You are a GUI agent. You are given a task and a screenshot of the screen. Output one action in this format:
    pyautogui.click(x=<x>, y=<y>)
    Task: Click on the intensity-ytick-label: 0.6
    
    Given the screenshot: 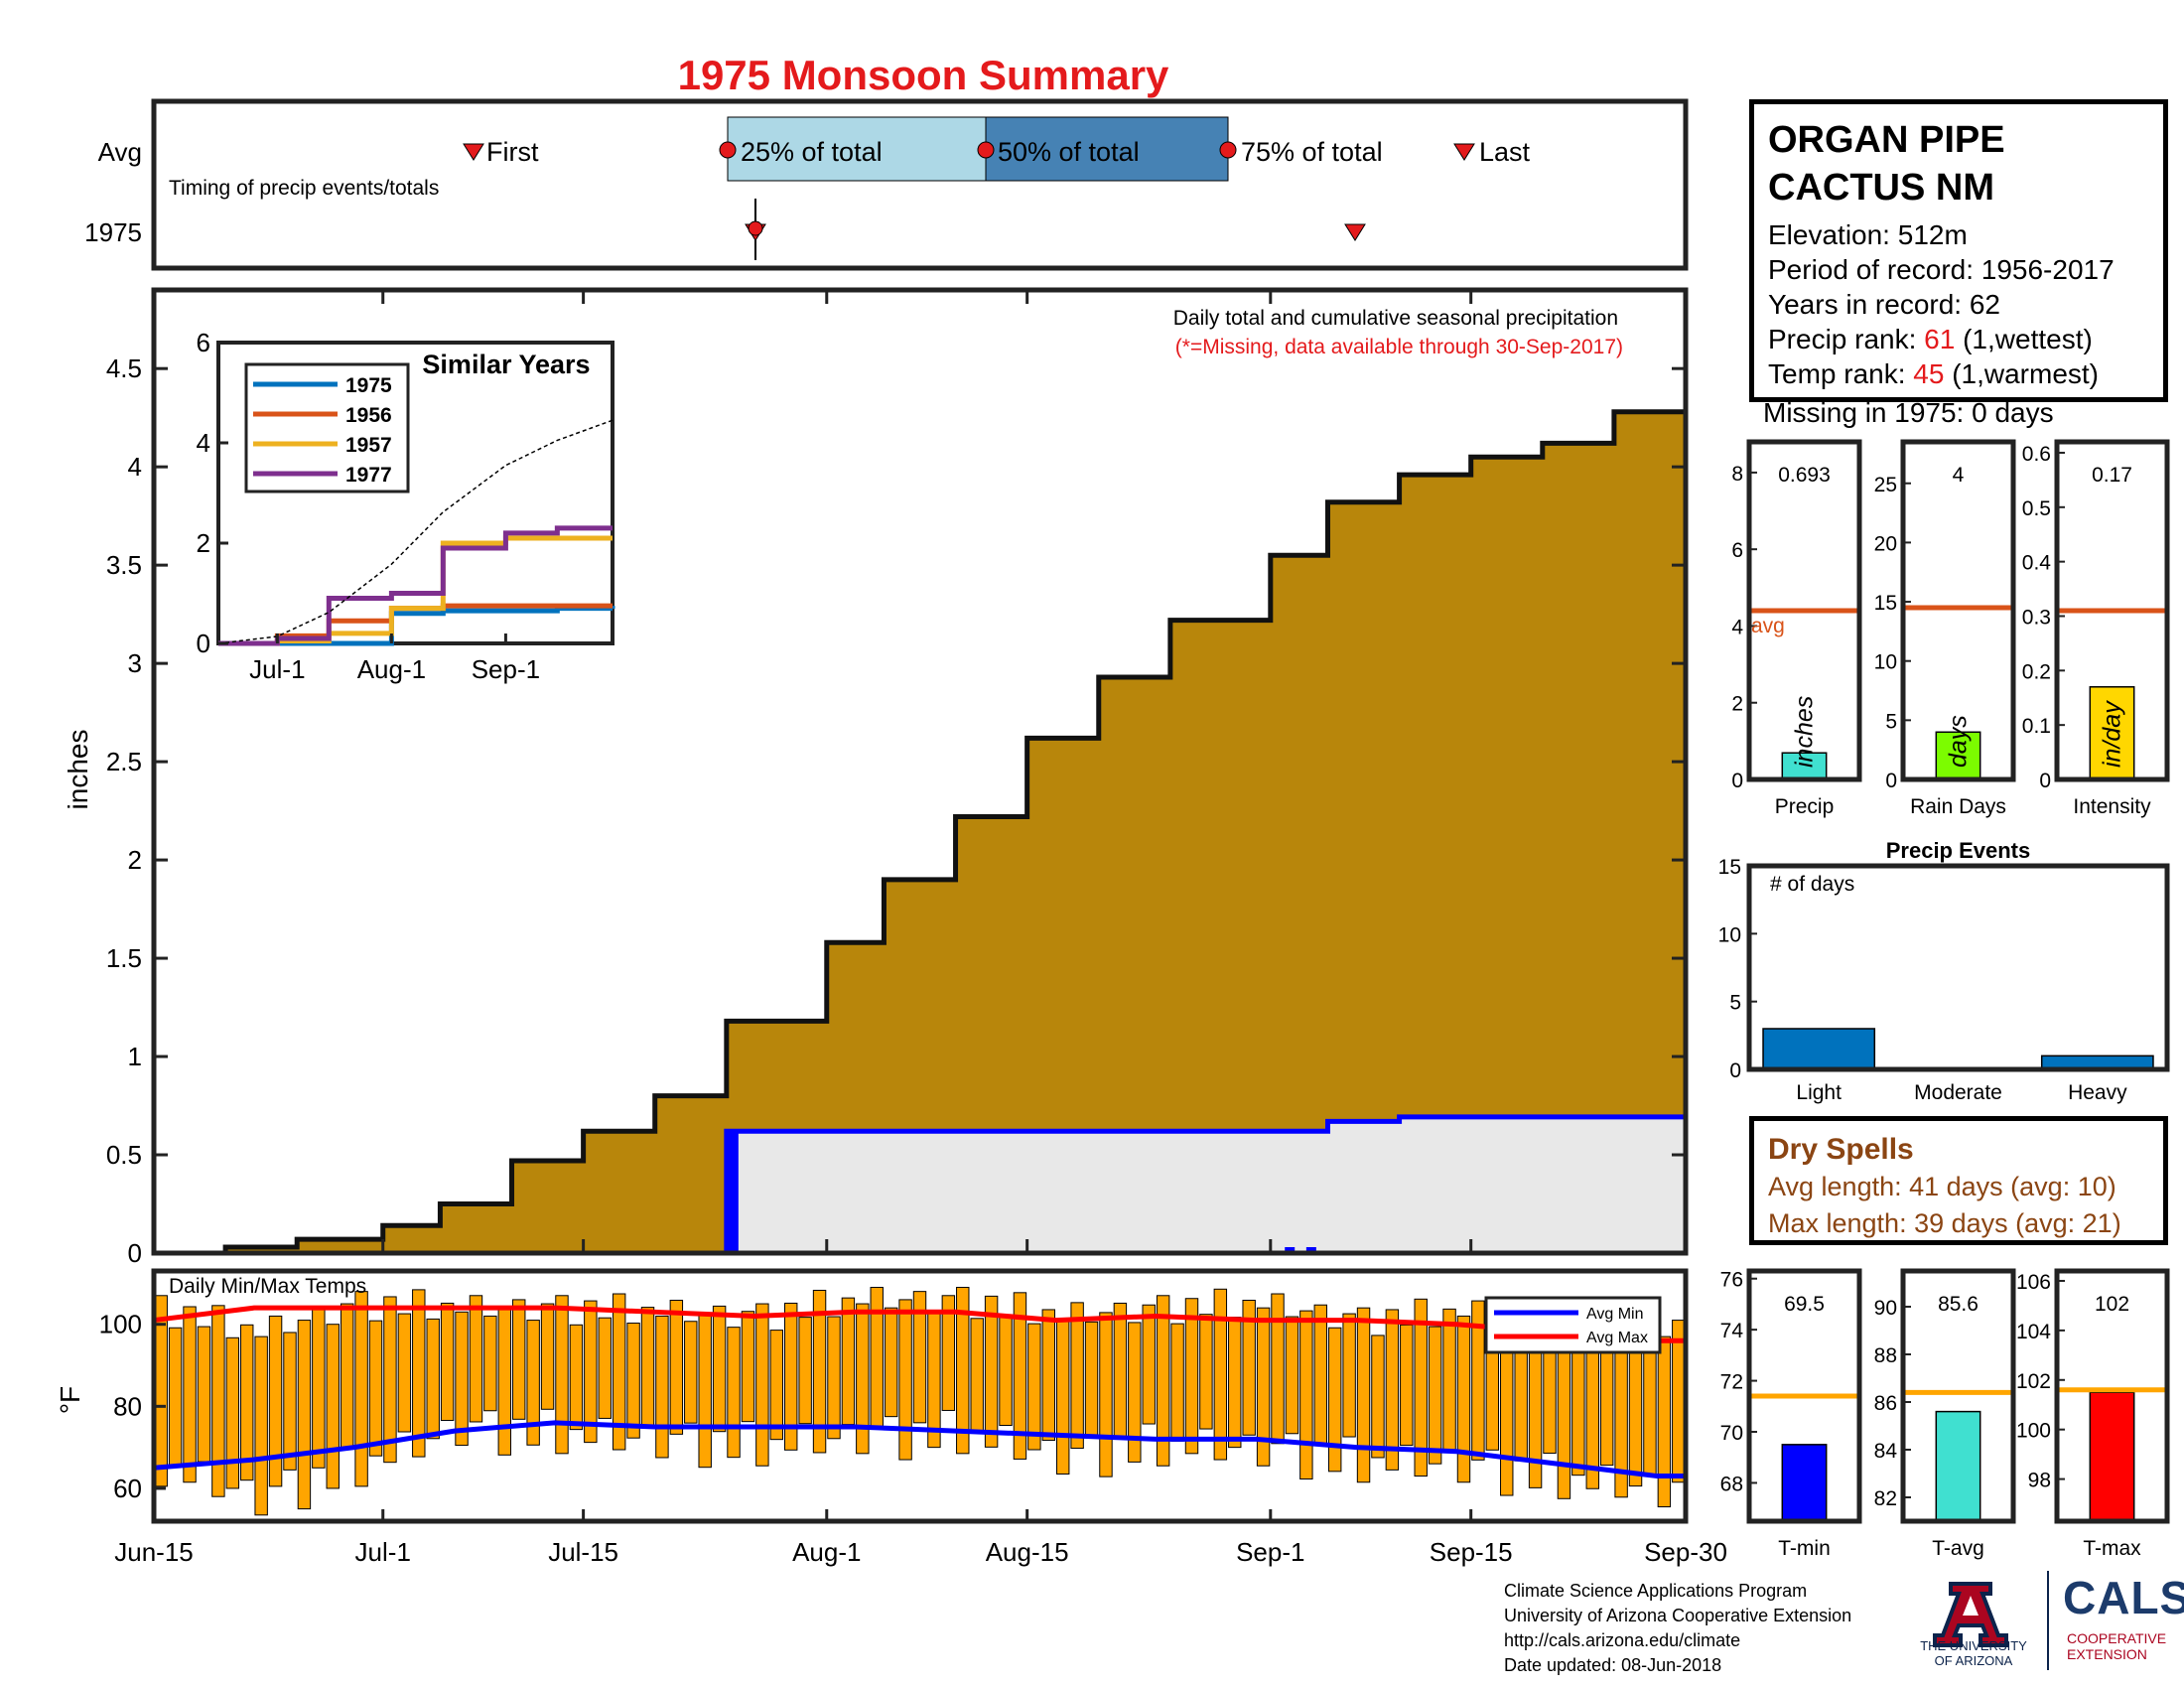 What is the action you would take?
    pyautogui.click(x=2036, y=454)
    